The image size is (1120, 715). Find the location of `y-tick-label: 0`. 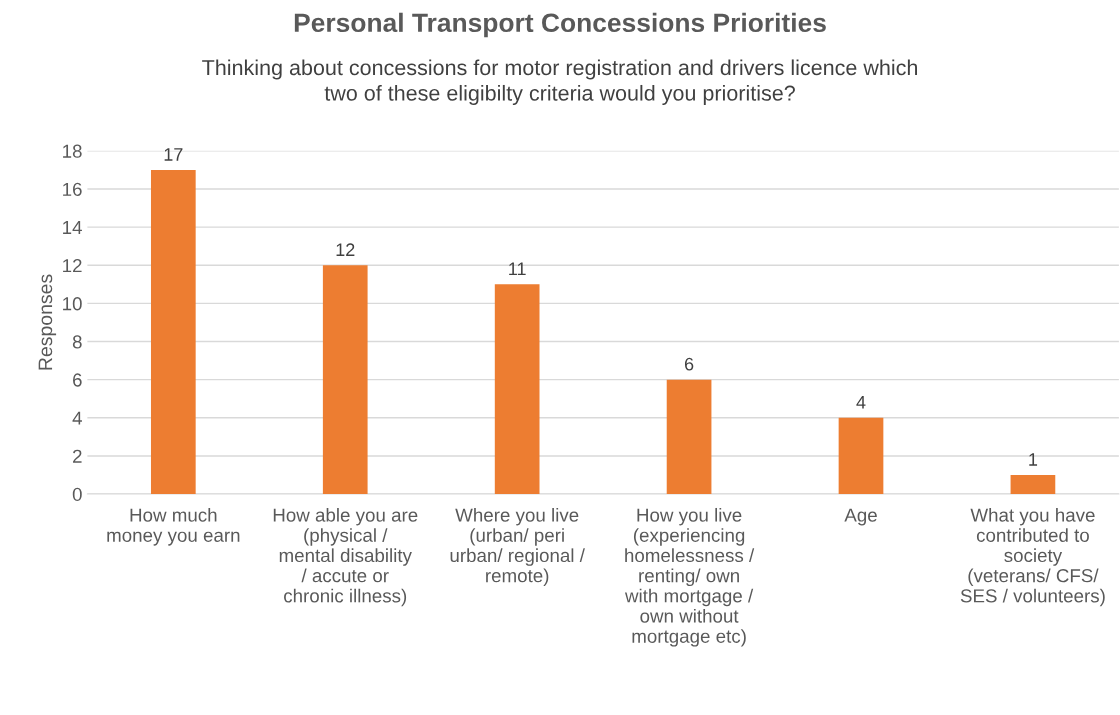

y-tick-label: 0 is located at coordinates (77, 494).